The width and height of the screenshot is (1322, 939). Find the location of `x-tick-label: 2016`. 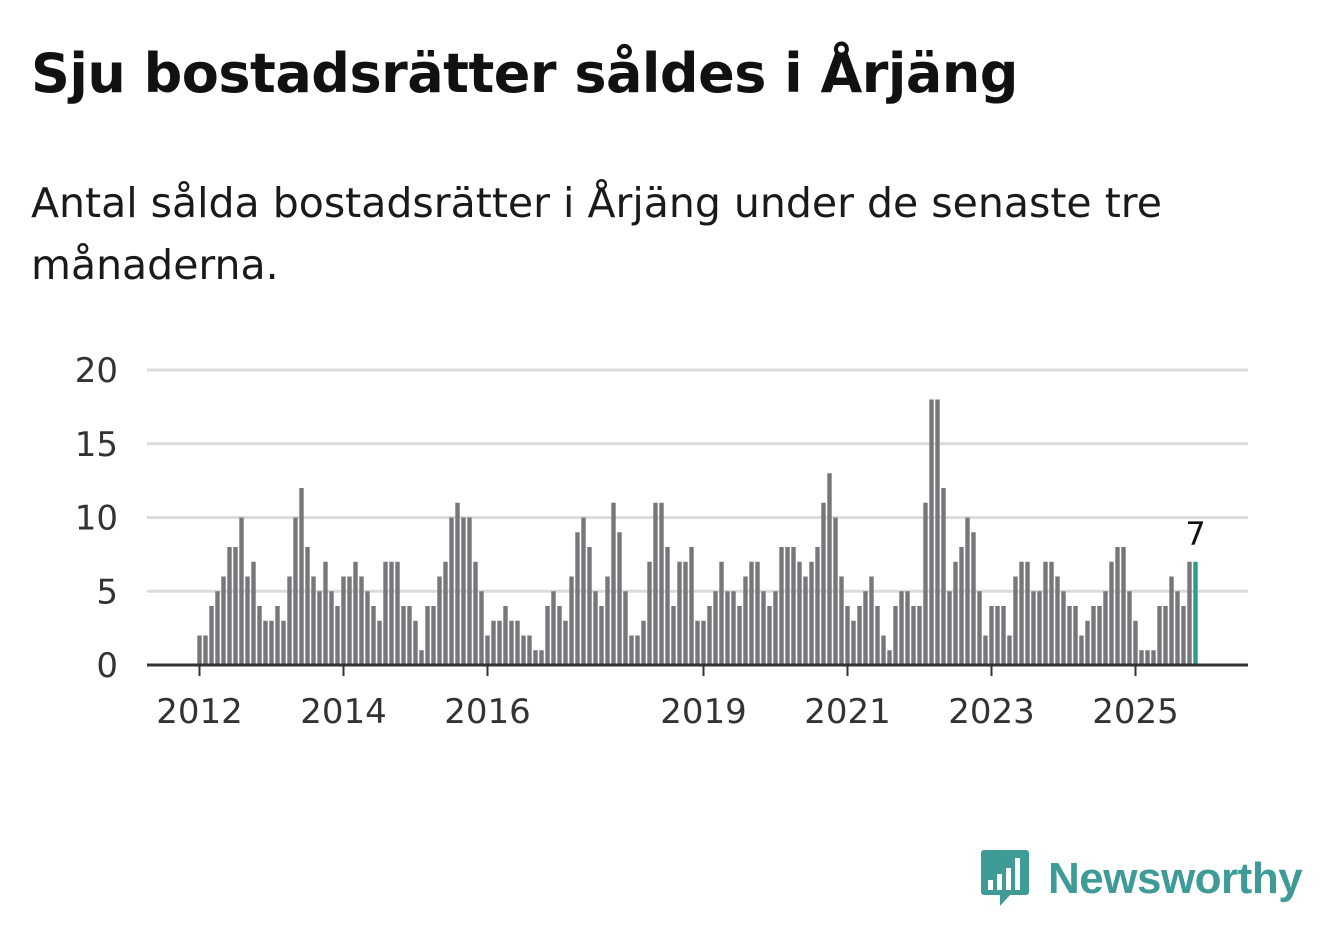

x-tick-label: 2016 is located at coordinates (487, 712).